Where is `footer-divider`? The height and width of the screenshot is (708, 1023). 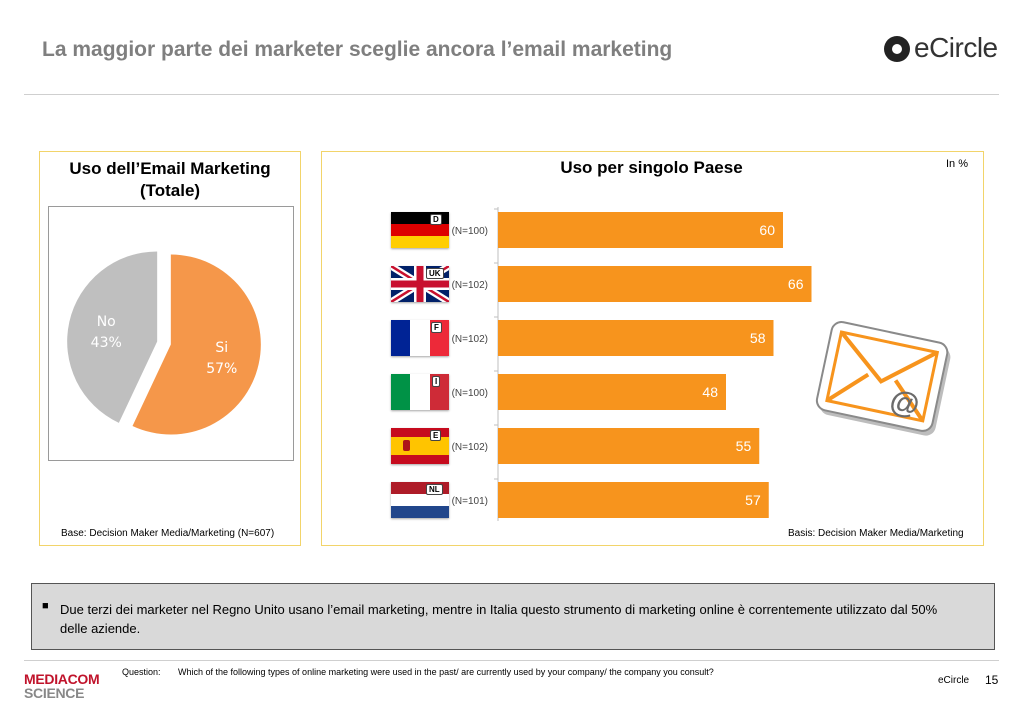
footer-divider is located at coordinates (511, 660).